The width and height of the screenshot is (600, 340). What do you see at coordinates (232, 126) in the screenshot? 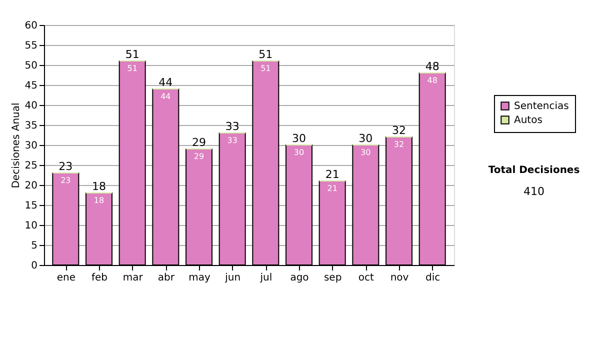
I see `total-label: 33` at bounding box center [232, 126].